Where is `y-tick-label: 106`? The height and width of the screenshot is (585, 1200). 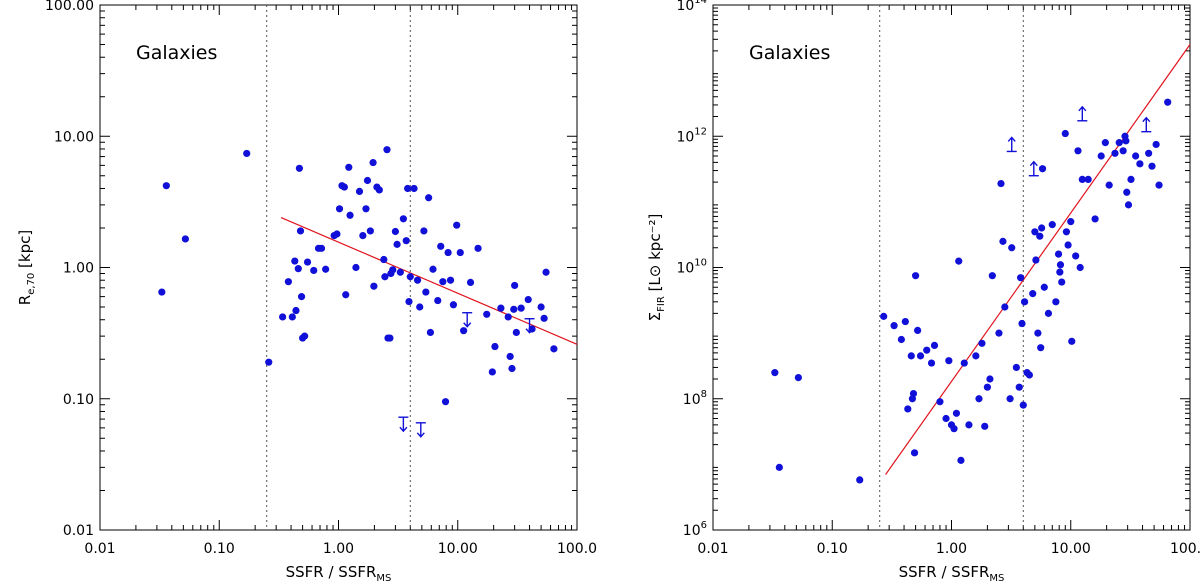
y-tick-label: 106 is located at coordinates (695, 529).